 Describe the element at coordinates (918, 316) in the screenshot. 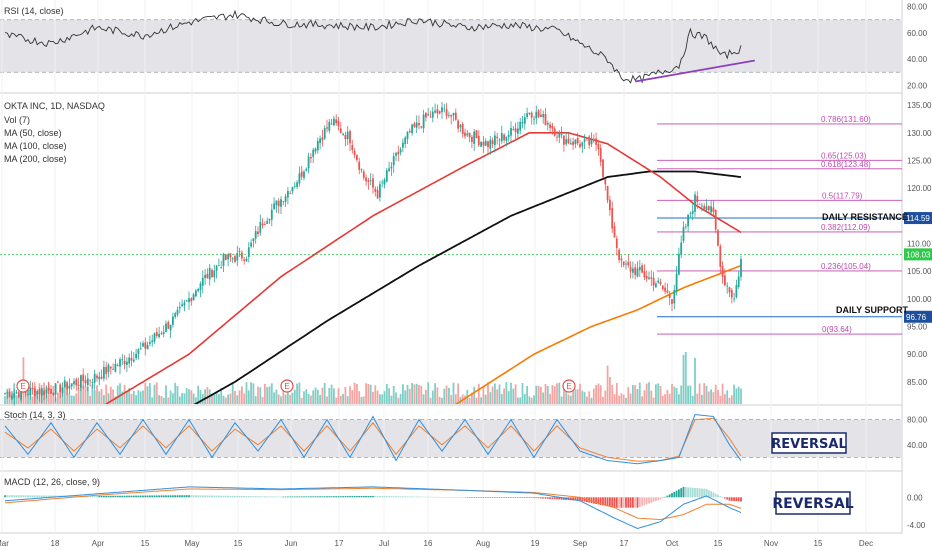

I see `support-tag` at that location.